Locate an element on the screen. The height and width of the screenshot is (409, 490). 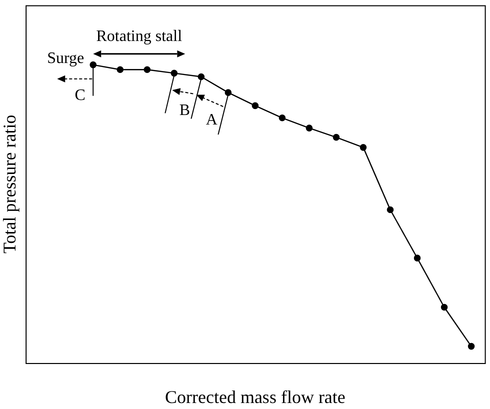
y-axis-title: Total pressure ratio is located at coordinates (10, 184).